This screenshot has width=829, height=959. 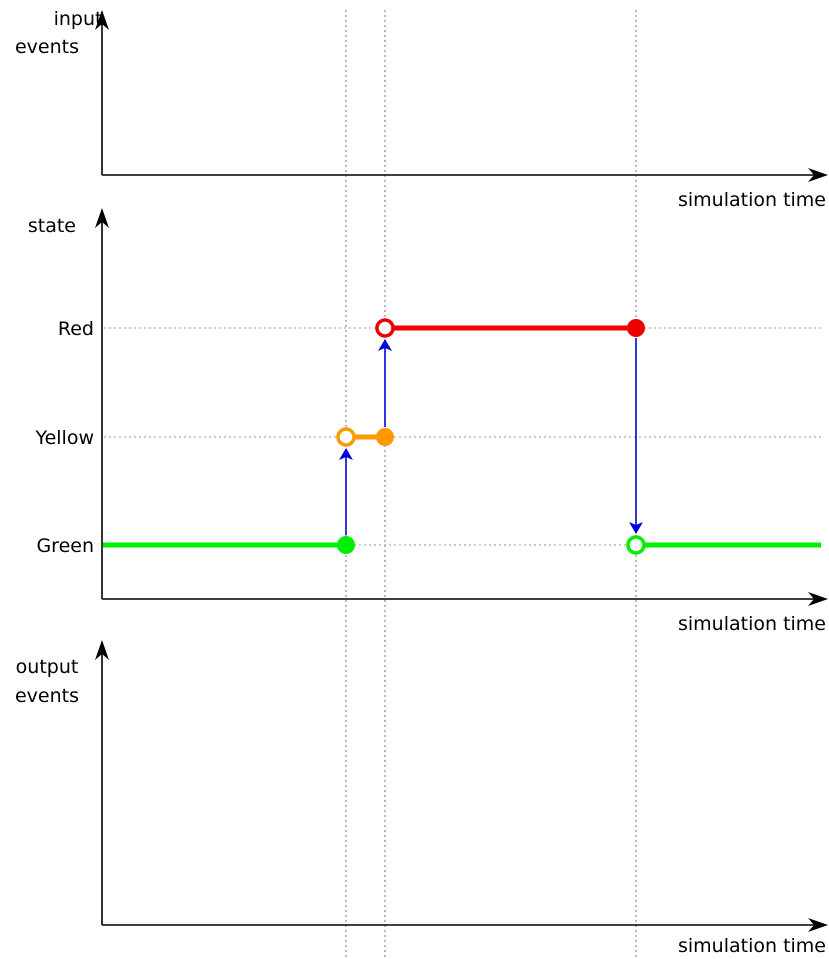 I want to click on green-start-point-open, so click(x=636, y=545).